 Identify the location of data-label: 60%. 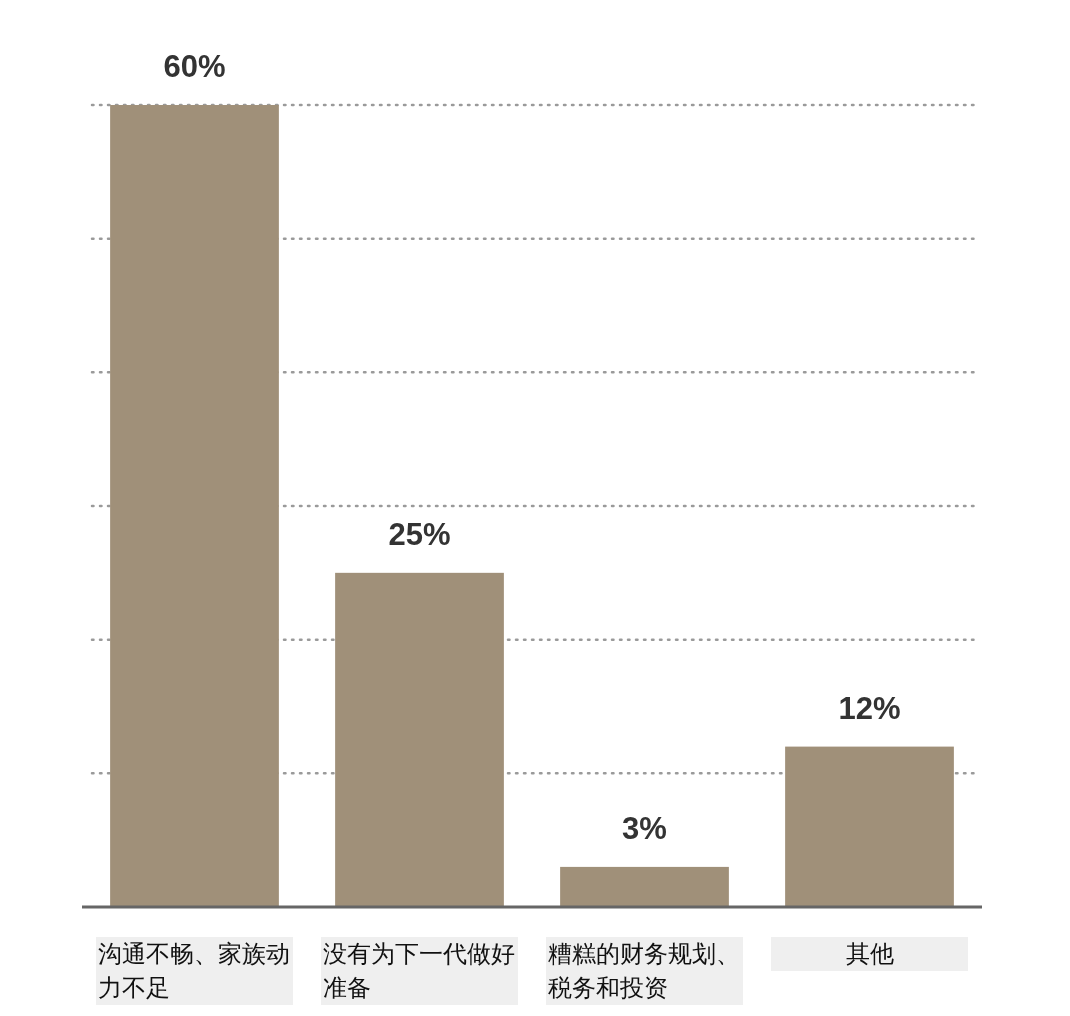
(194, 66).